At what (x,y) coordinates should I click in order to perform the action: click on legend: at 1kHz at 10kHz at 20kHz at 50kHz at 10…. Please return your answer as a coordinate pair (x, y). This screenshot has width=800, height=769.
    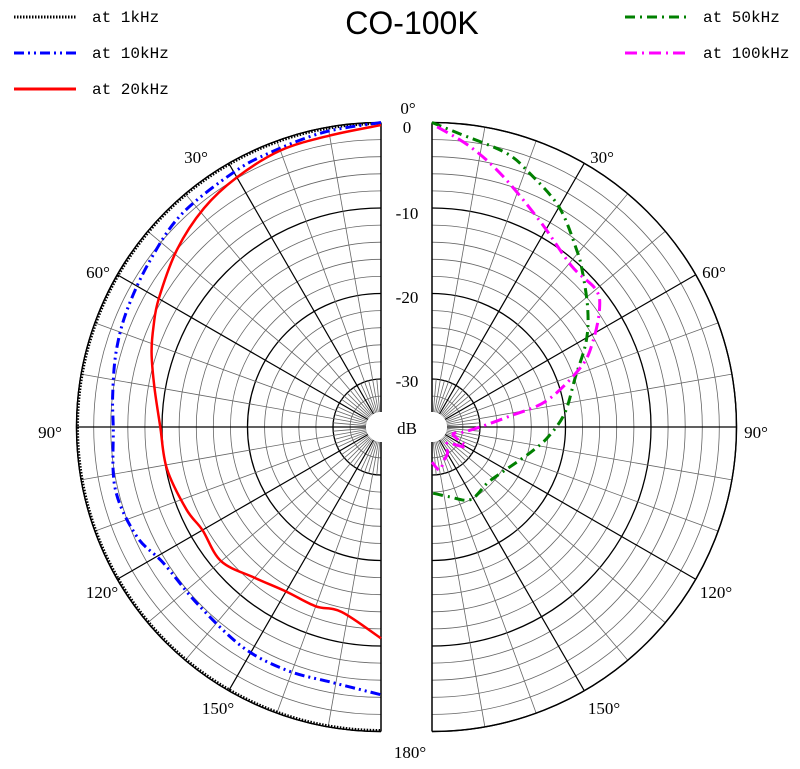
    Looking at the image, I should click on (401, 54).